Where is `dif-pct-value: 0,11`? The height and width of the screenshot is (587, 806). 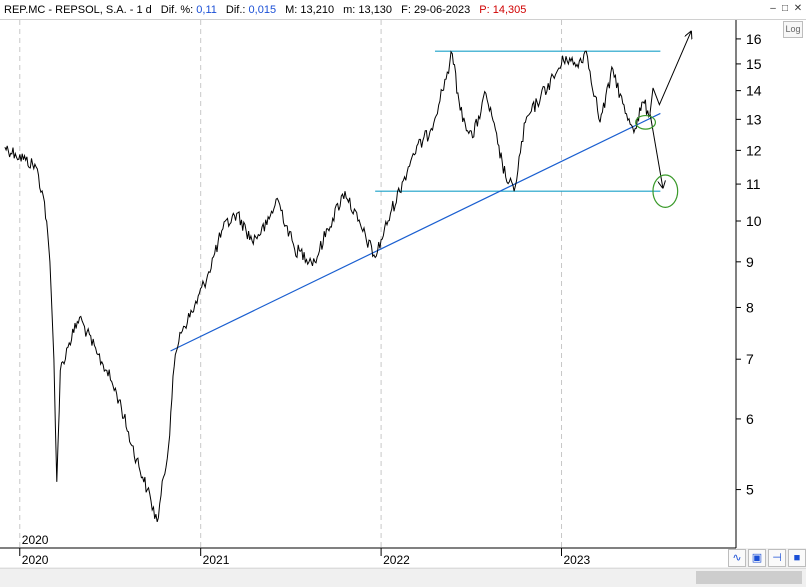 dif-pct-value: 0,11 is located at coordinates (206, 10).